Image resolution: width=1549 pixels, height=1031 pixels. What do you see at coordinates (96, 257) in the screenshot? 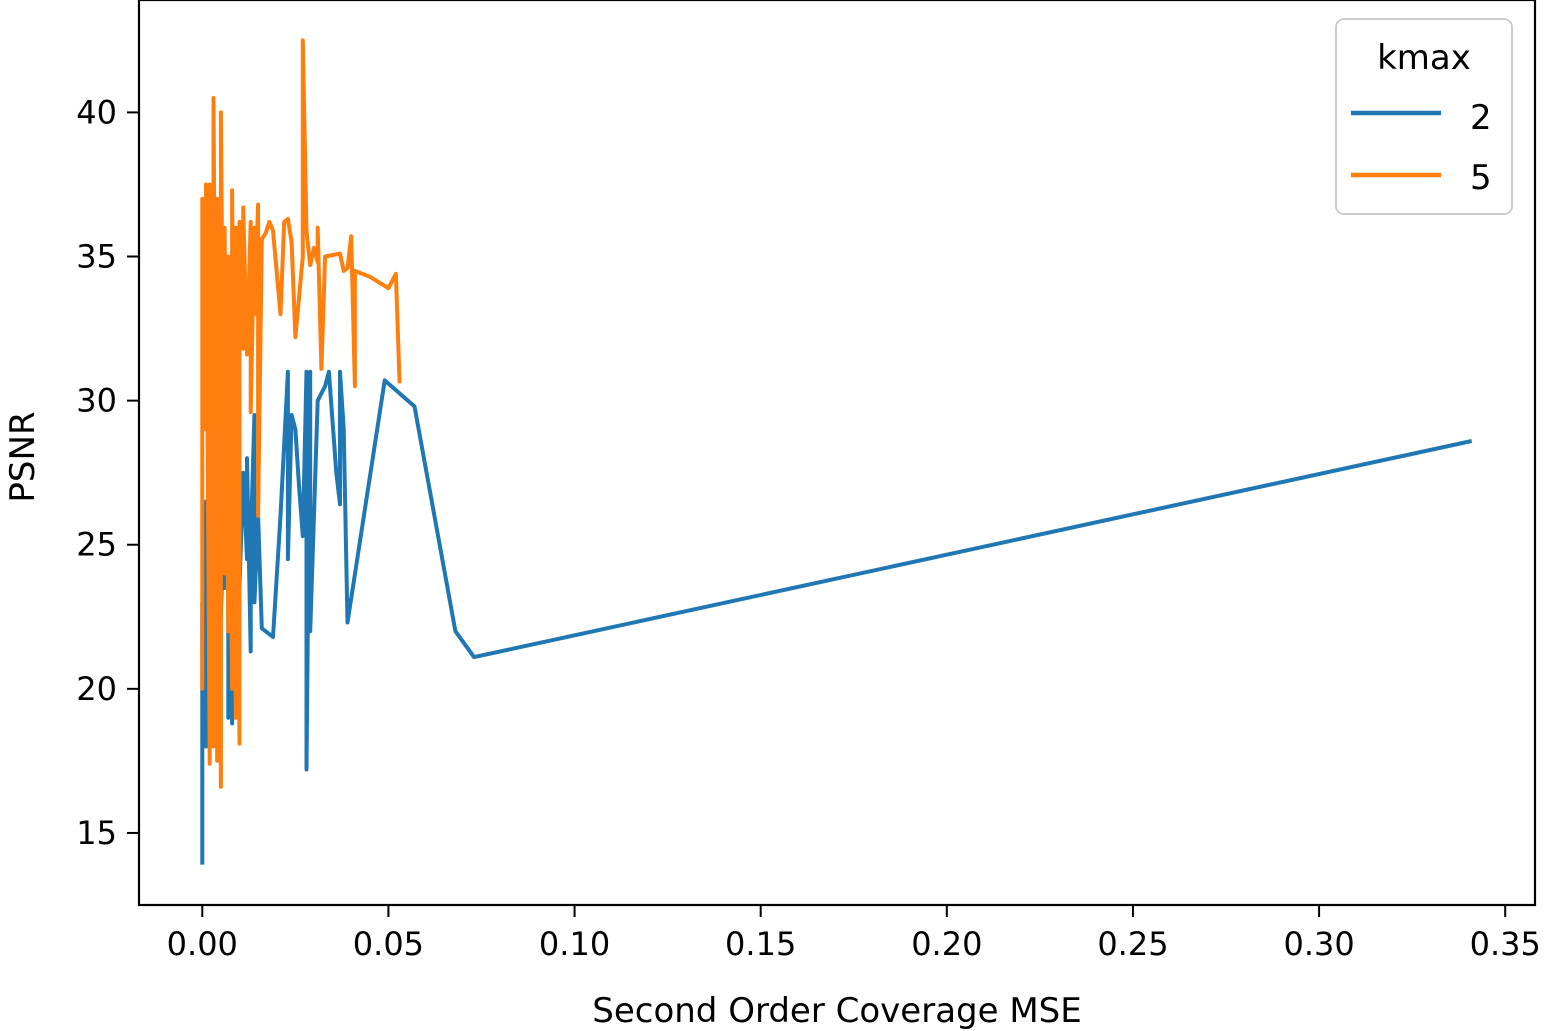
I see `y-tick-label: 35` at bounding box center [96, 257].